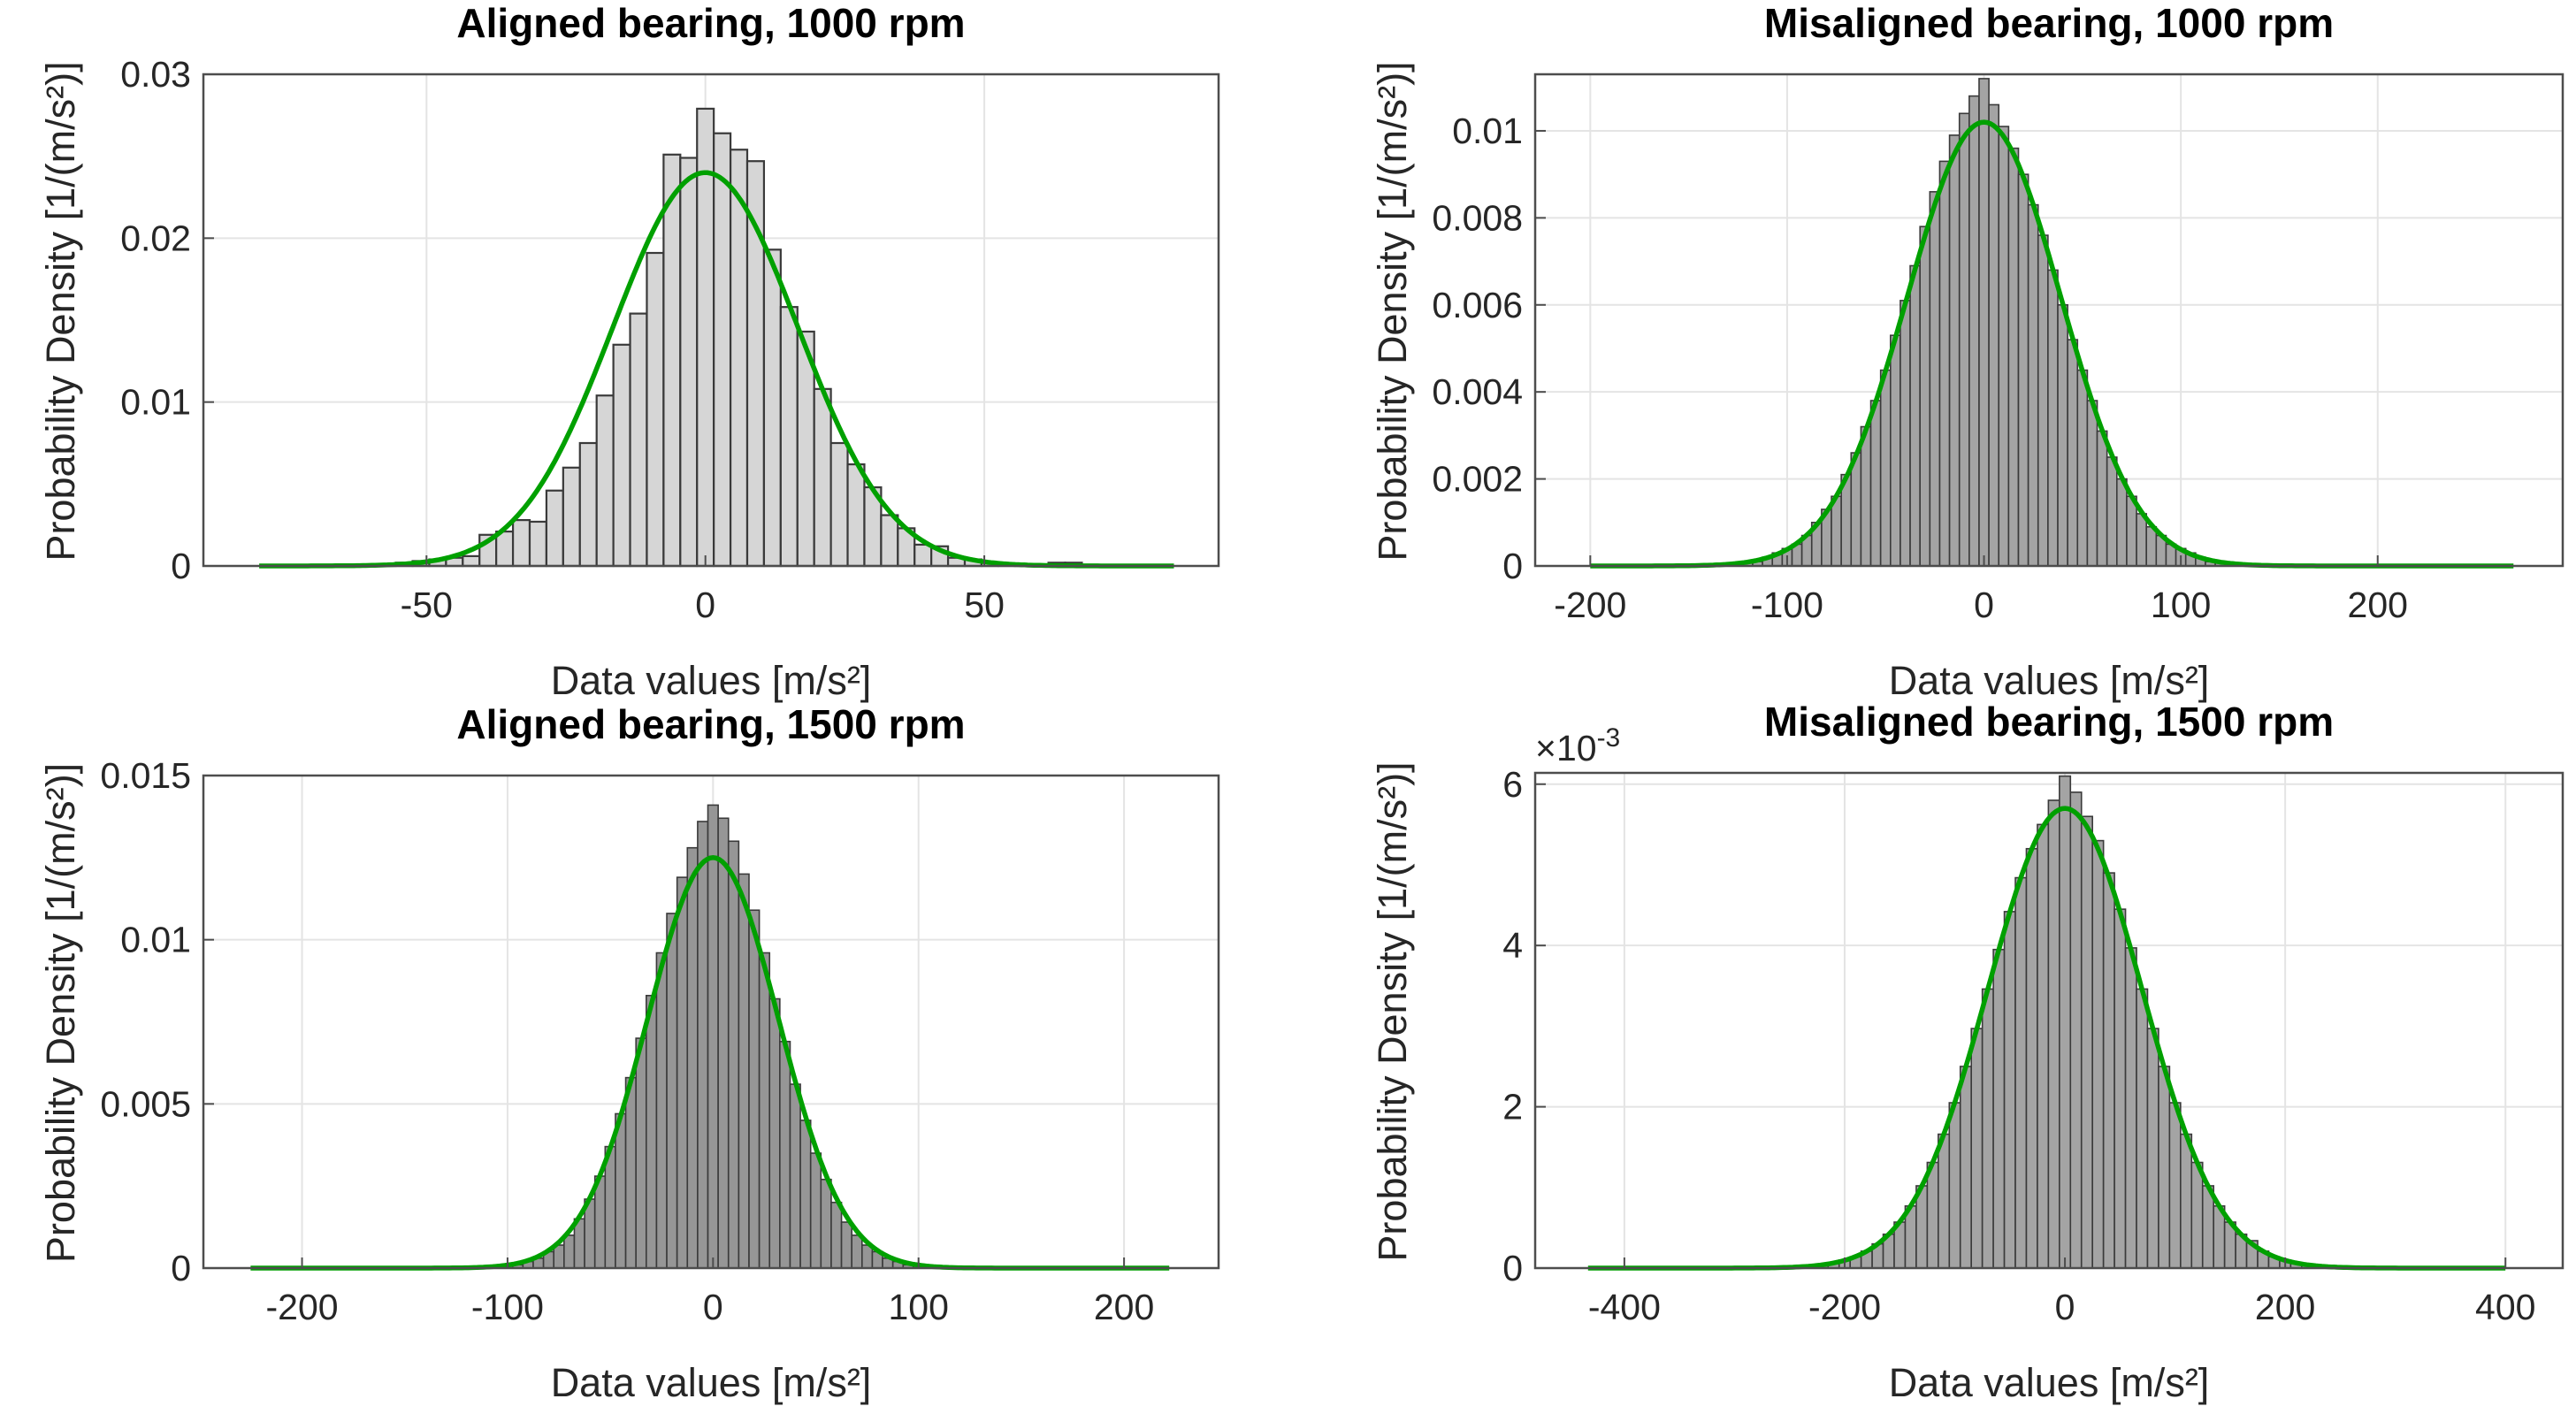 The width and height of the screenshot is (2576, 1414). Describe the element at coordinates (1477, 479) in the screenshot. I see `y-tick-label: 0.002` at that location.